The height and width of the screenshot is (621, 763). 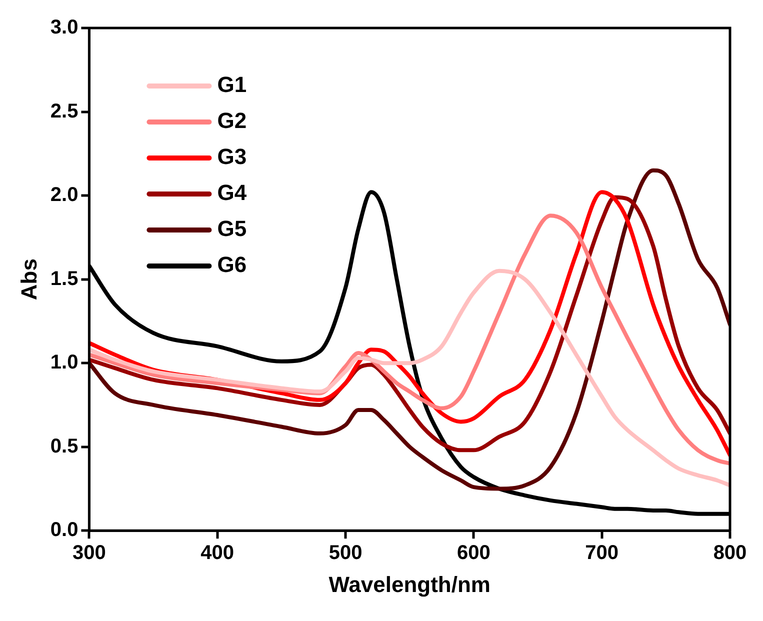 What do you see at coordinates (64, 279) in the screenshot?
I see `y-tick-label: 1.5` at bounding box center [64, 279].